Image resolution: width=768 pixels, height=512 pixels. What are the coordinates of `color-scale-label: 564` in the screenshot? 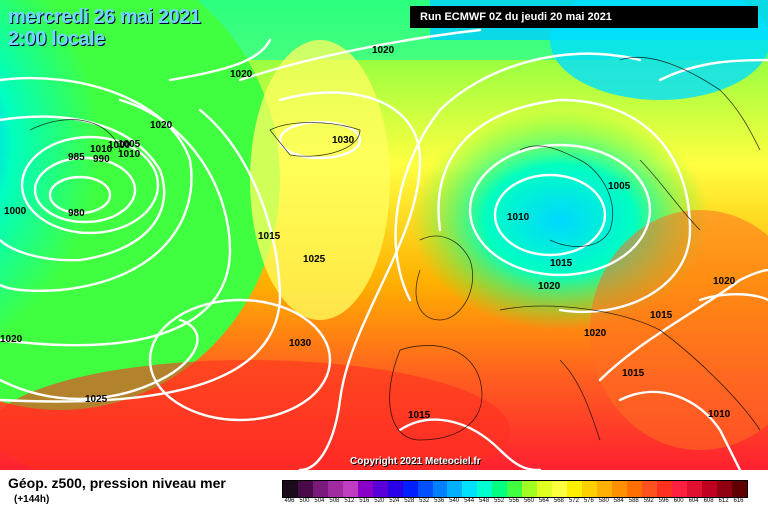 It's located at (543, 501).